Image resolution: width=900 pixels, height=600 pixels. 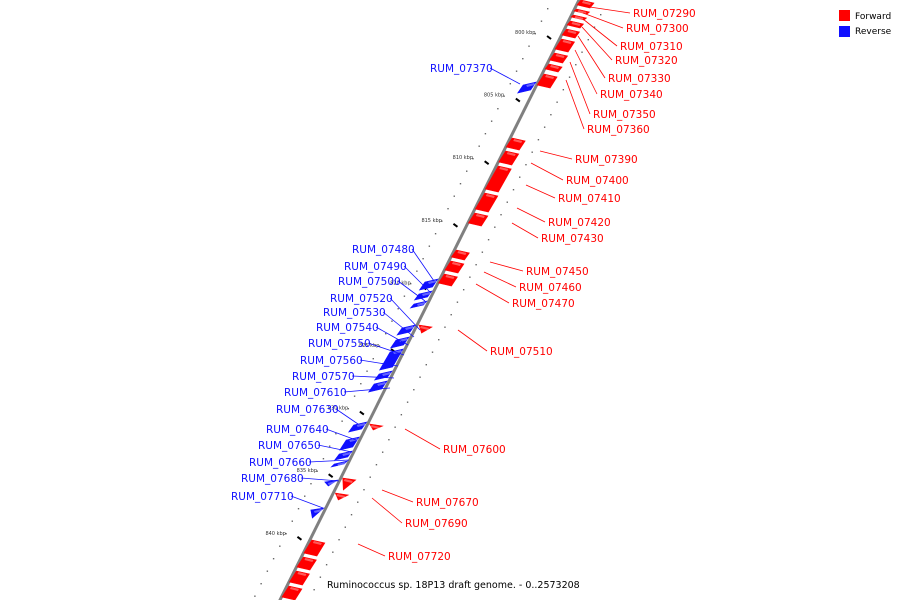 What do you see at coordinates (455, 442) in the screenshot?
I see `gene-label-rum-07600: RUM_07600` at bounding box center [455, 442].